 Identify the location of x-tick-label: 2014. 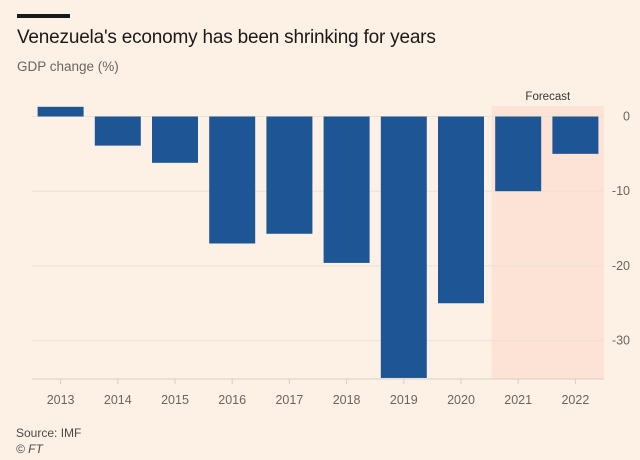
(118, 400).